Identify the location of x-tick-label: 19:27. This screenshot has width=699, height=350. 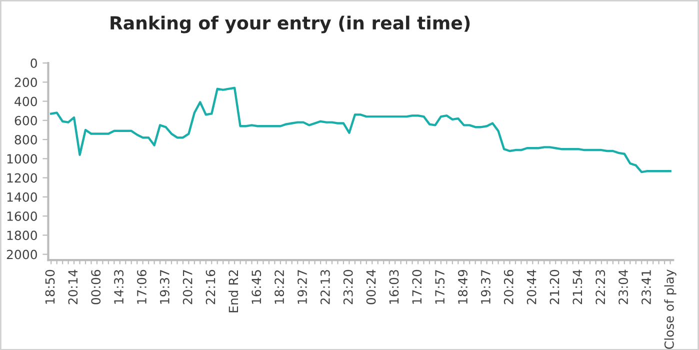
(302, 287).